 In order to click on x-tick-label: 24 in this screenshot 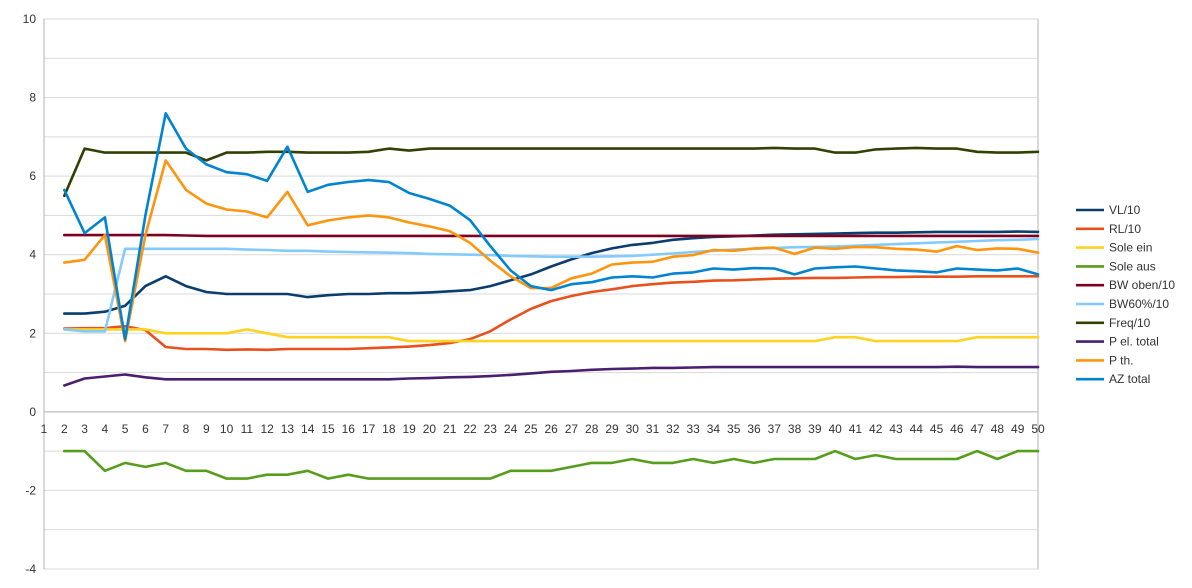, I will do `click(511, 429)`.